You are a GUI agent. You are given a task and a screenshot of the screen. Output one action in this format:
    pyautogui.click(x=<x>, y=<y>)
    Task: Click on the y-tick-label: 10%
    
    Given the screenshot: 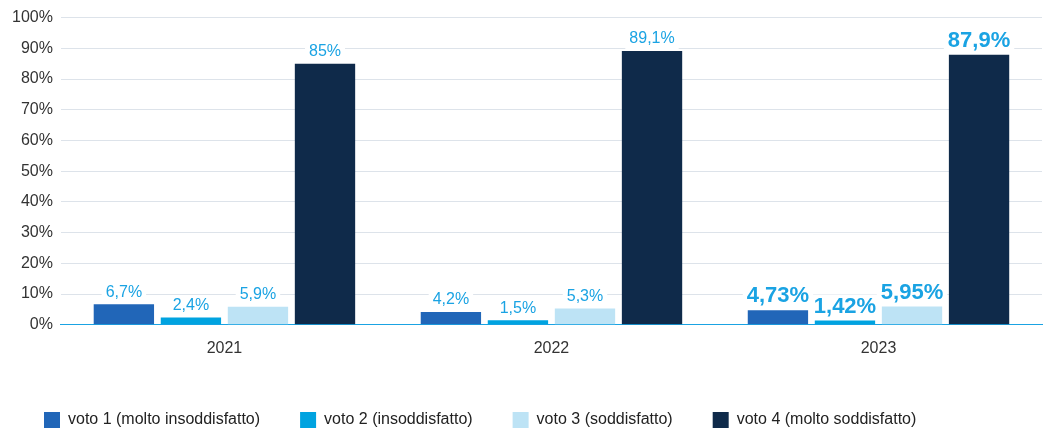 What is the action you would take?
    pyautogui.click(x=36, y=293)
    